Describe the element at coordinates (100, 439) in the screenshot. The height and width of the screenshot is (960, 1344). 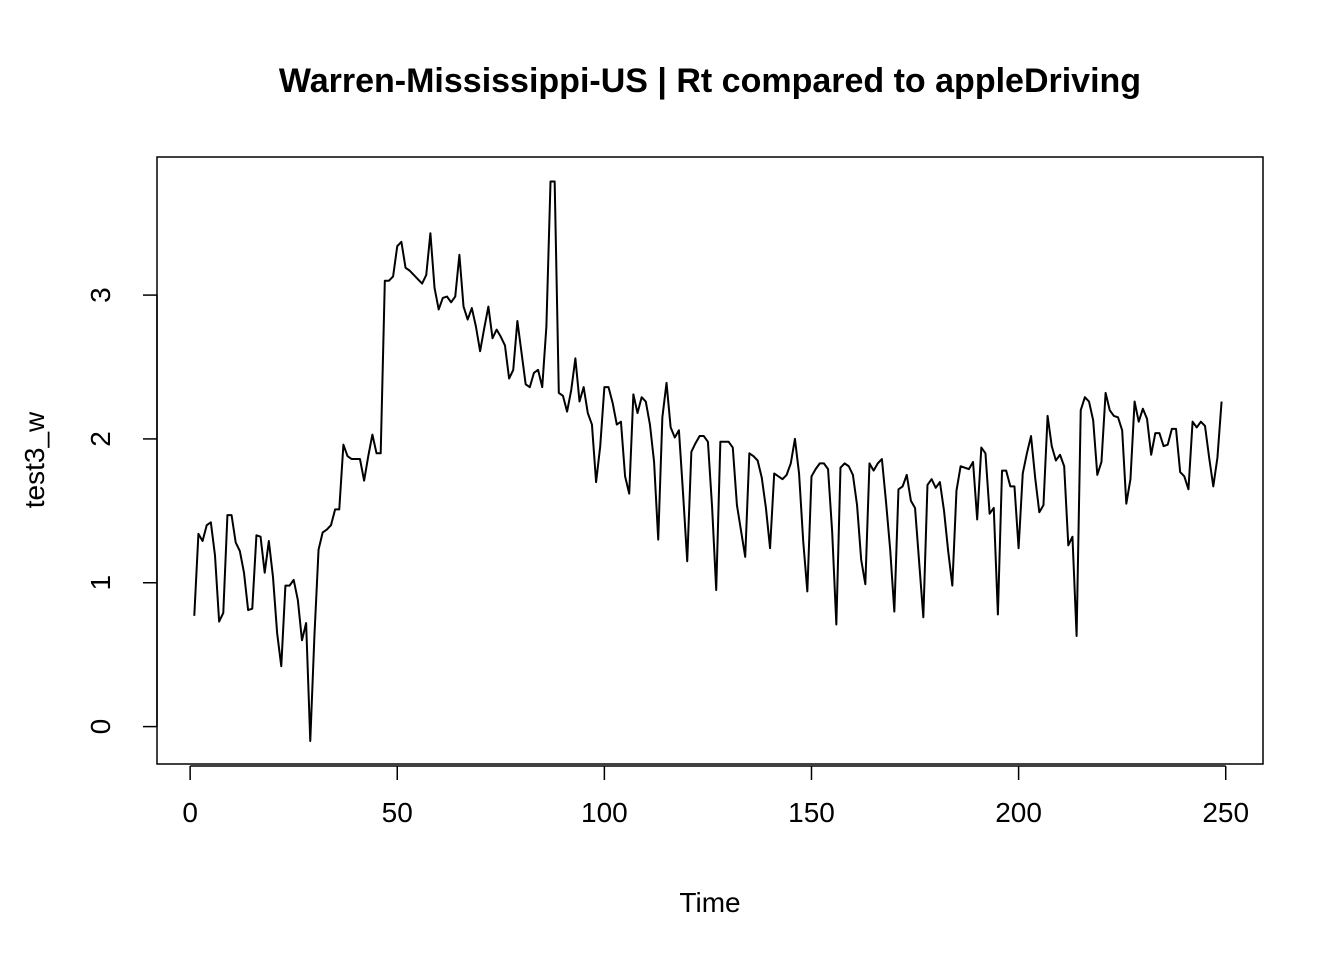
I see `y-tick-label: 2` at that location.